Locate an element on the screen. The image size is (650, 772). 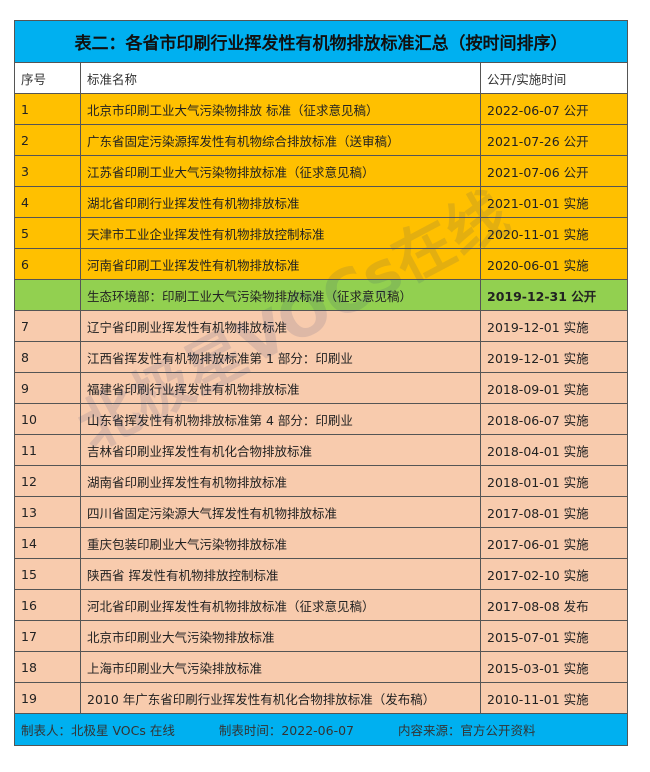
row-number: 16 is located at coordinates (47, 605).